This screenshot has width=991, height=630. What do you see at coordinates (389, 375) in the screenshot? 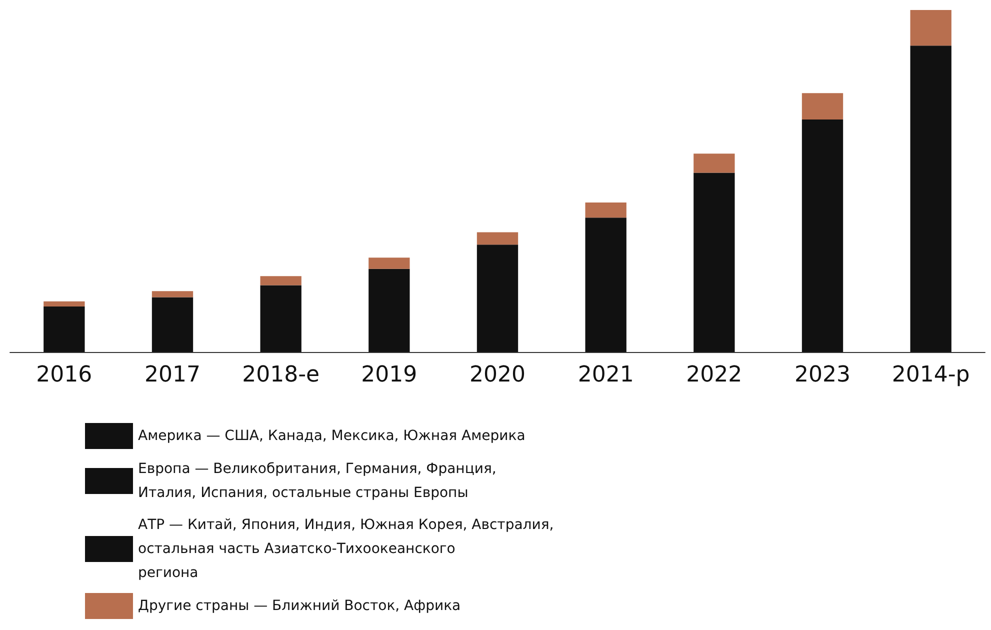
I see `x-tick-label: 2019` at bounding box center [389, 375].